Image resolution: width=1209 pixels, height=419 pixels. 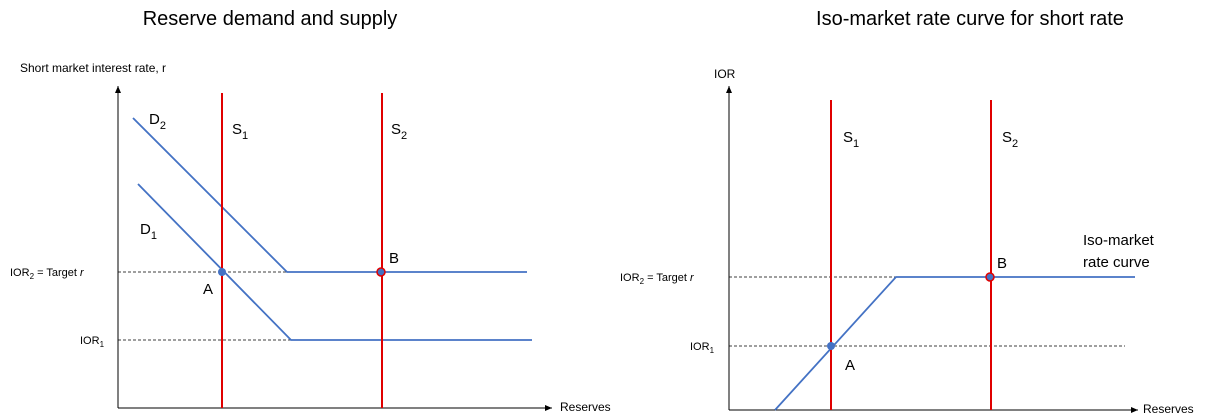 I want to click on y-axis-label: IOR, so click(x=725, y=74).